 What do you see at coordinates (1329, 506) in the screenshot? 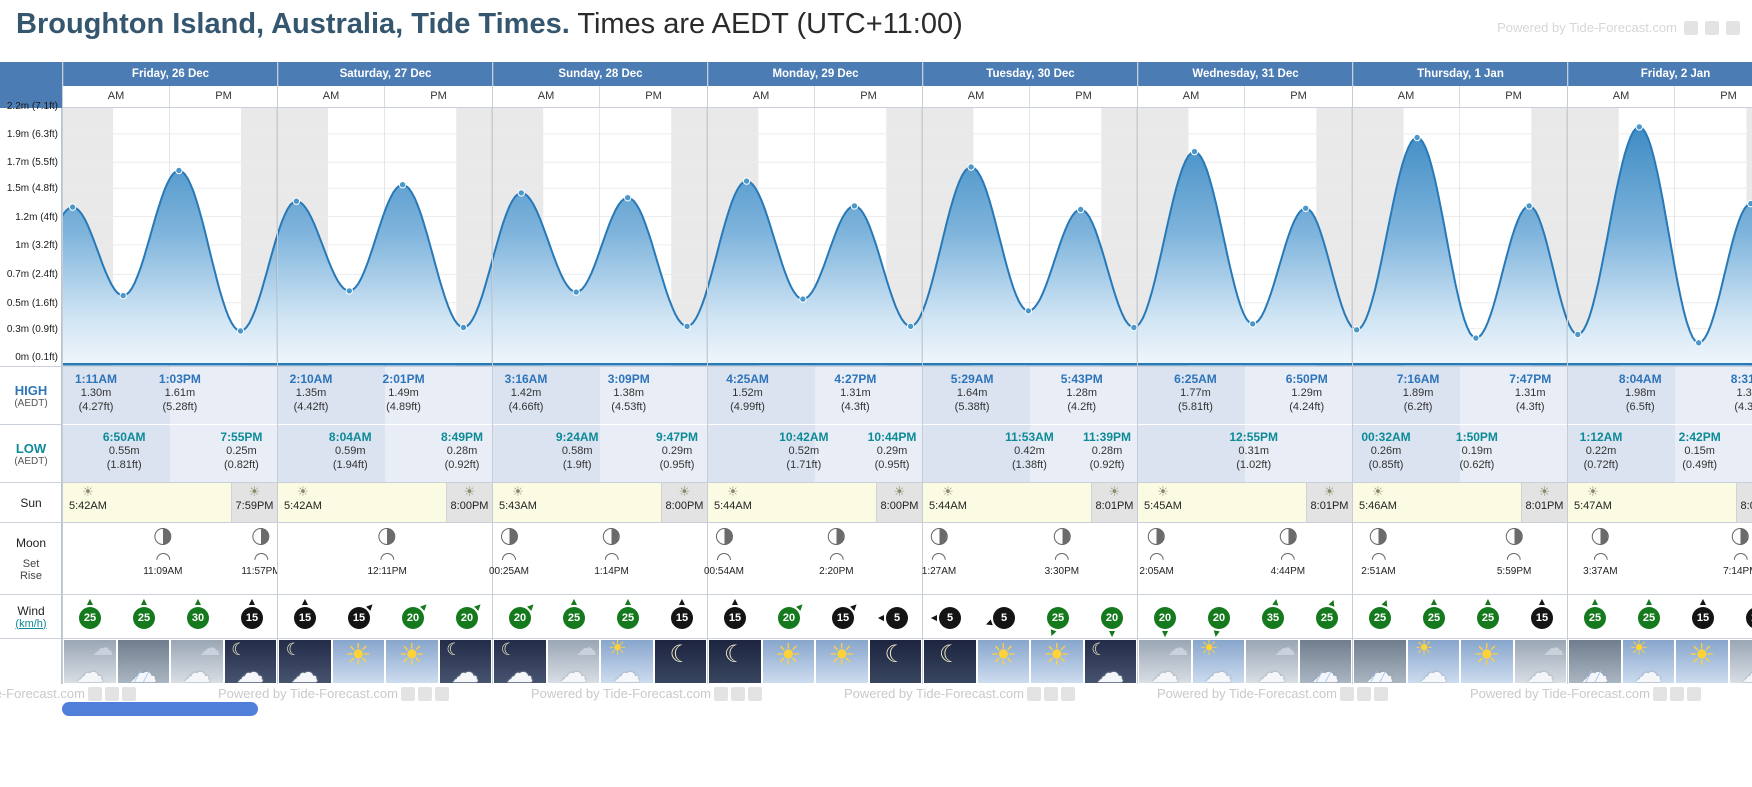
I see `sunset-time: 8:01PM` at bounding box center [1329, 506].